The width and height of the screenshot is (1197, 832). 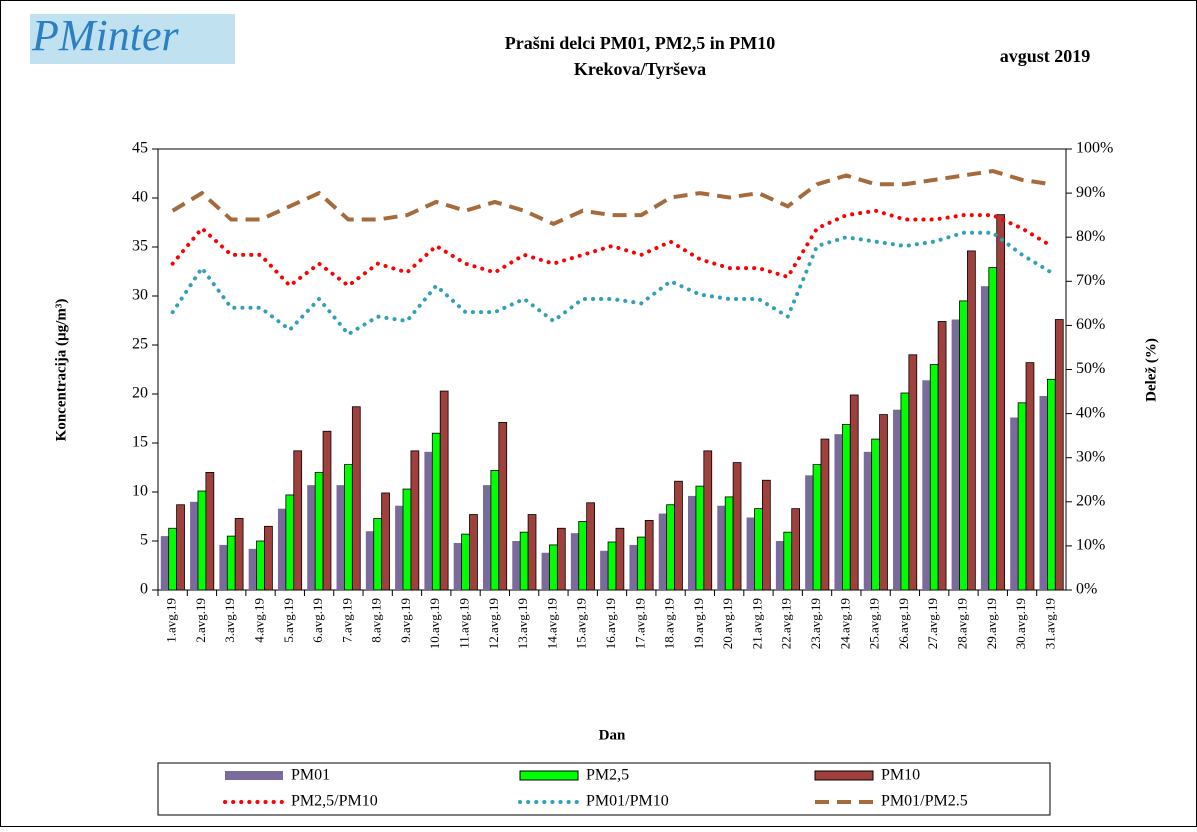 I want to click on x-tick-label: 7.avg.19, so click(x=346, y=620).